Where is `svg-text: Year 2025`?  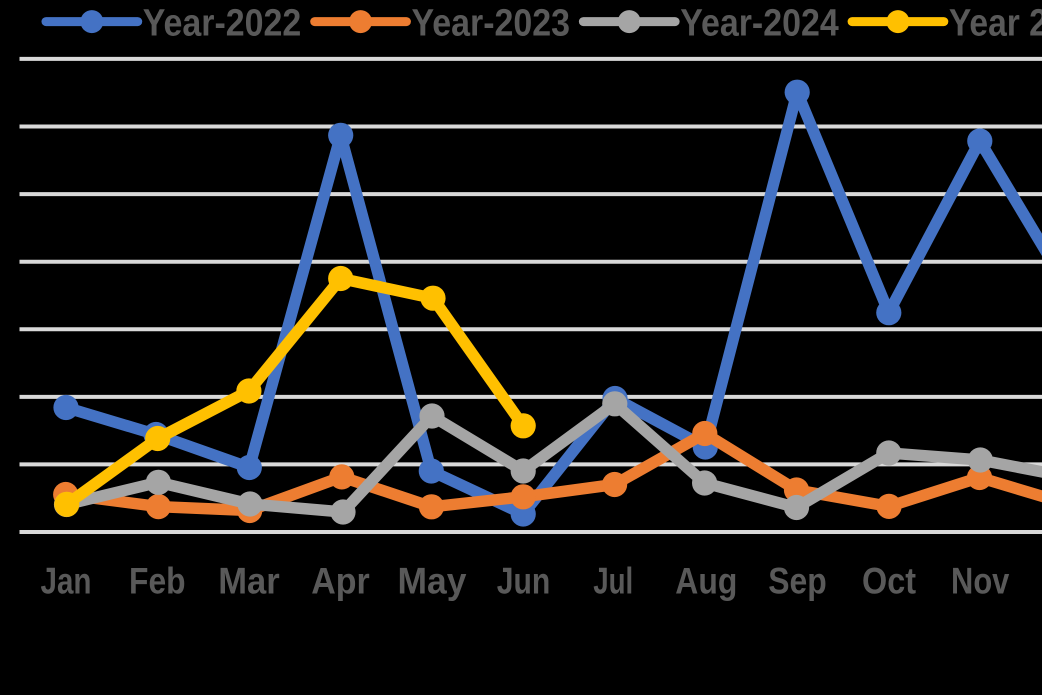
svg-text: Year 2025 is located at coordinates (995, 24).